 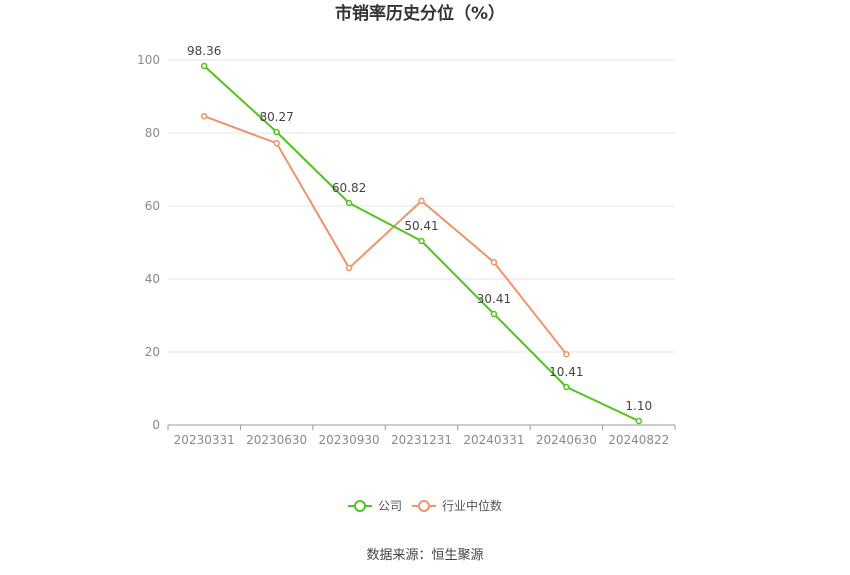 What do you see at coordinates (152, 206) in the screenshot?
I see `y-tick-label: 60` at bounding box center [152, 206].